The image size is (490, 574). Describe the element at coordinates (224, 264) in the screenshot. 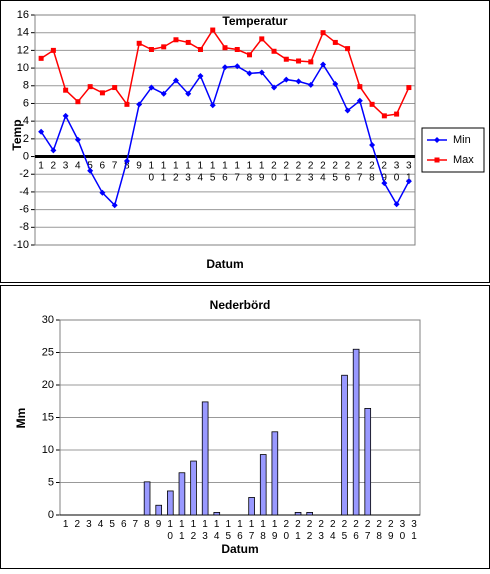

I see `x-axis-title: Datum` at that location.